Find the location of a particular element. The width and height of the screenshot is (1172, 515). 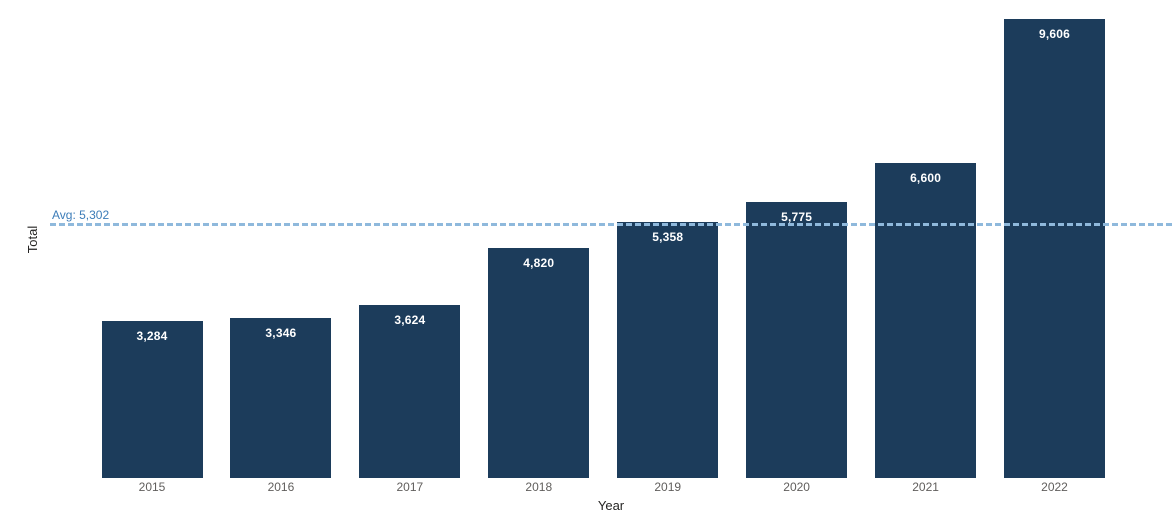

bar: 5,358 is located at coordinates (668, 350).